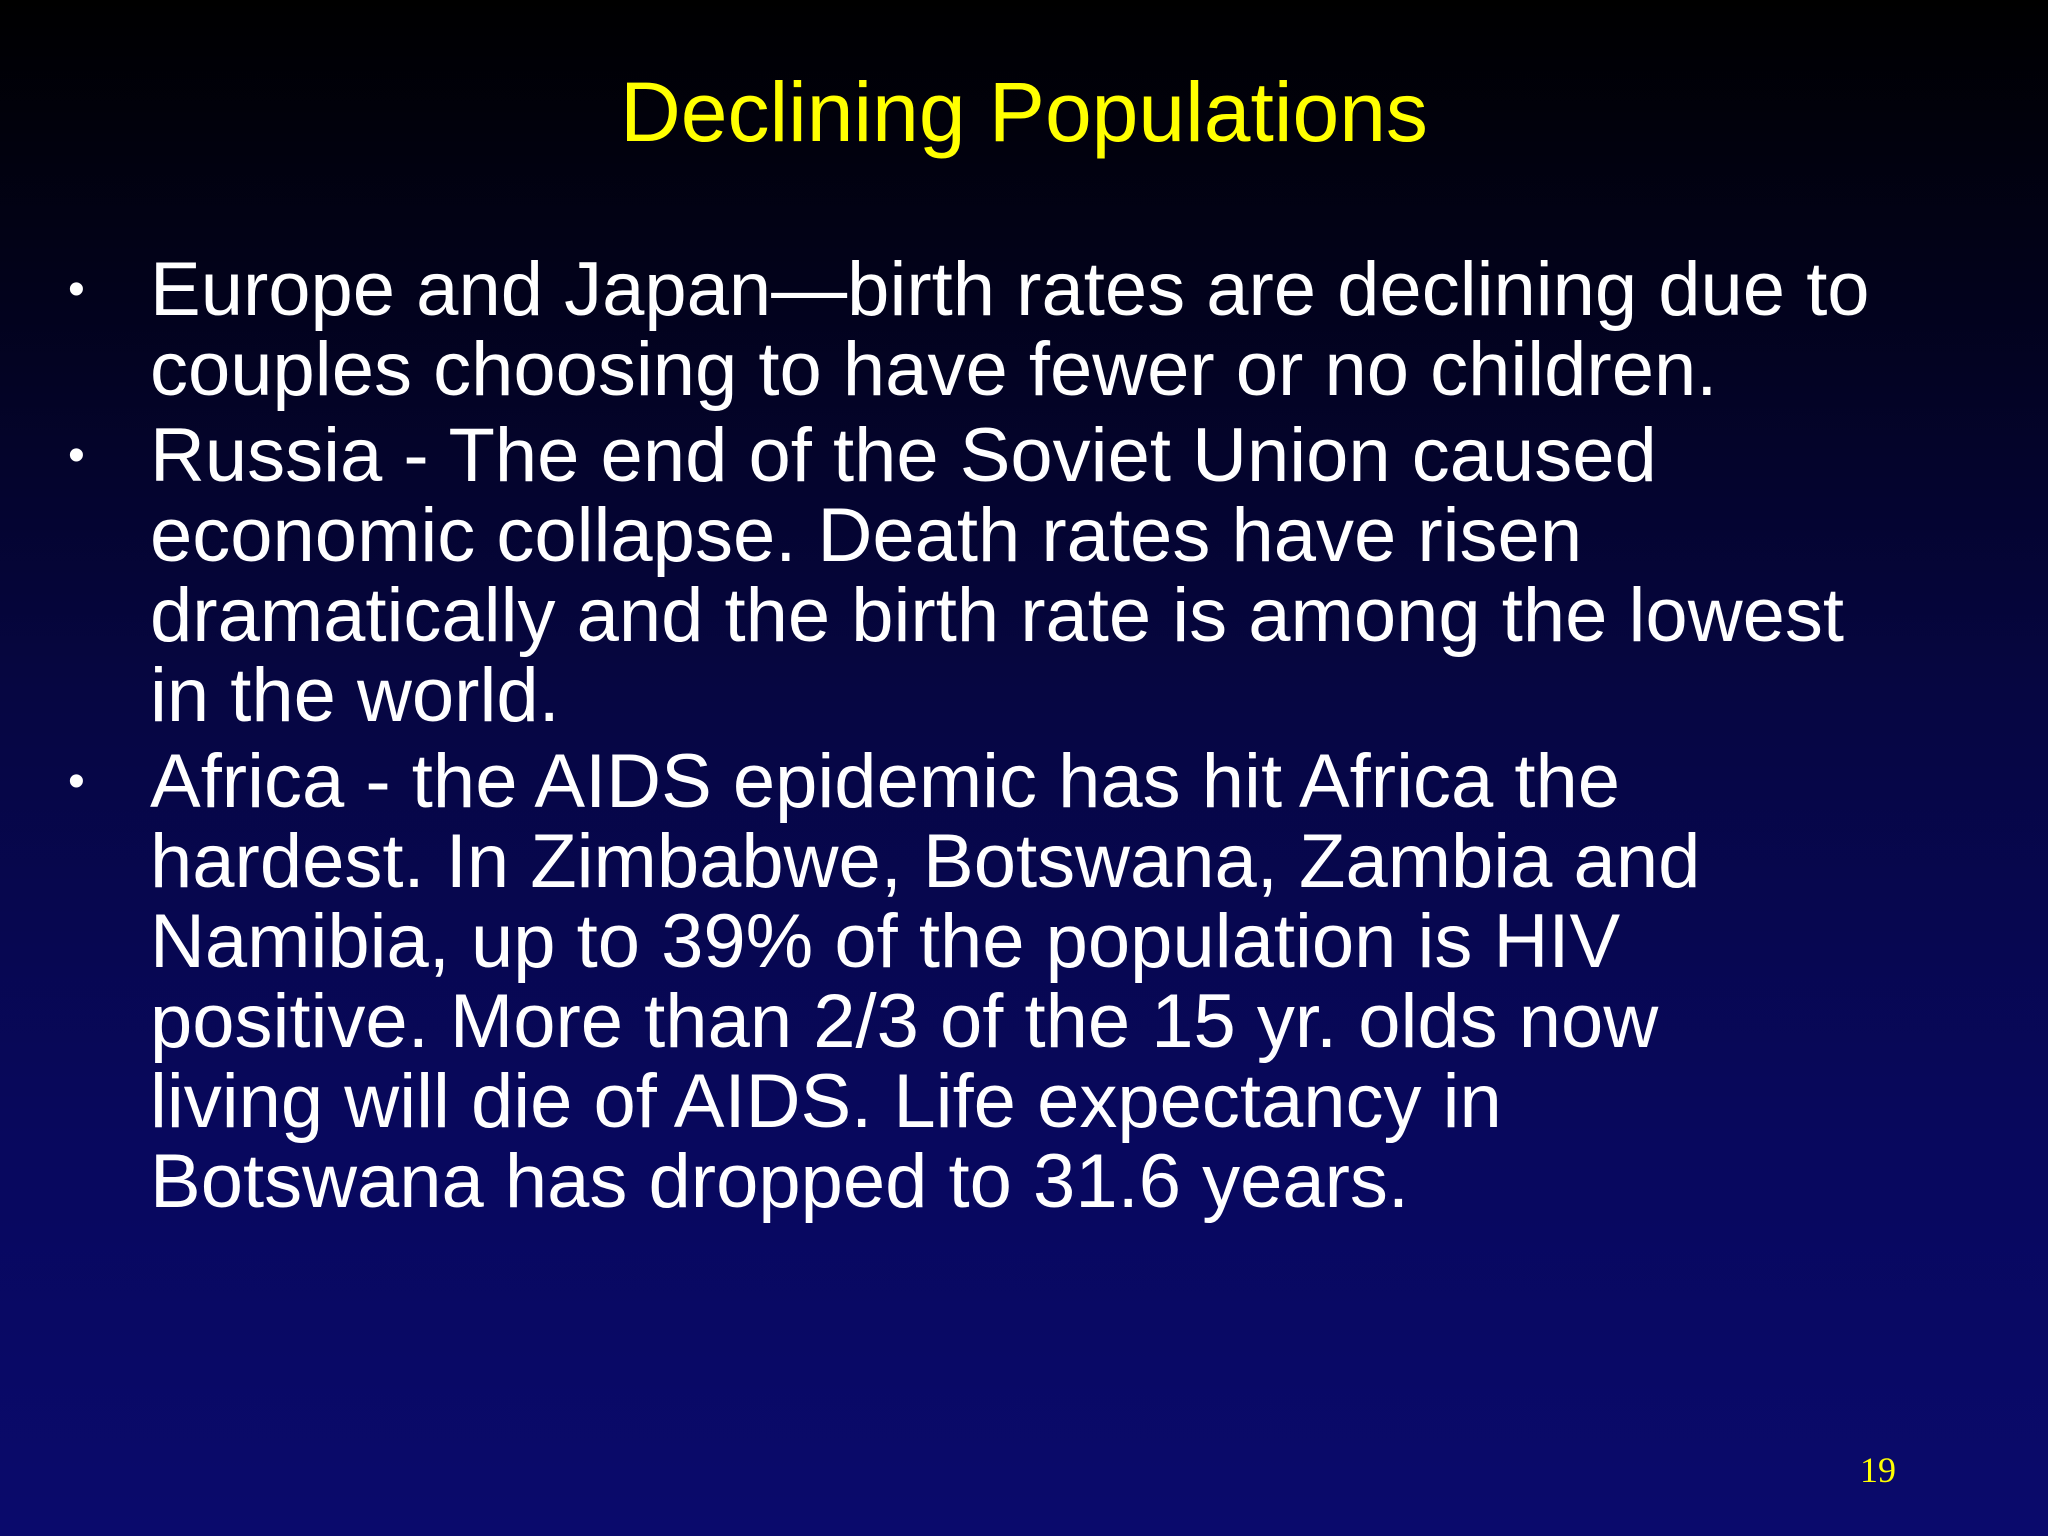  Describe the element at coordinates (1024, 112) in the screenshot. I see `slide-title: Declining Populations` at that location.